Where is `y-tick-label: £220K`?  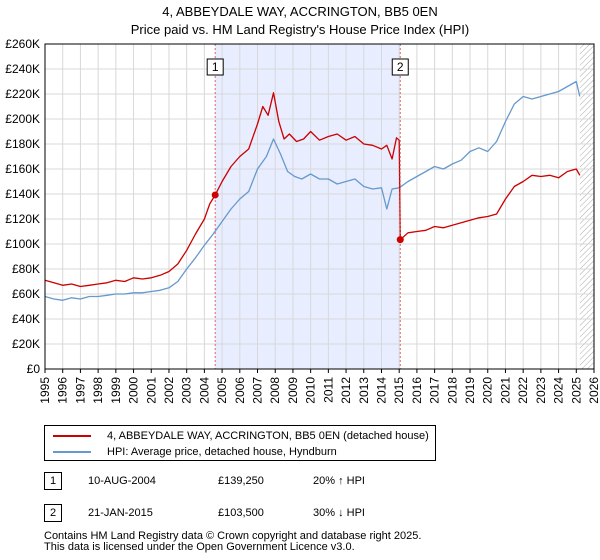
y-tick-label: £220K is located at coordinates (22, 94).